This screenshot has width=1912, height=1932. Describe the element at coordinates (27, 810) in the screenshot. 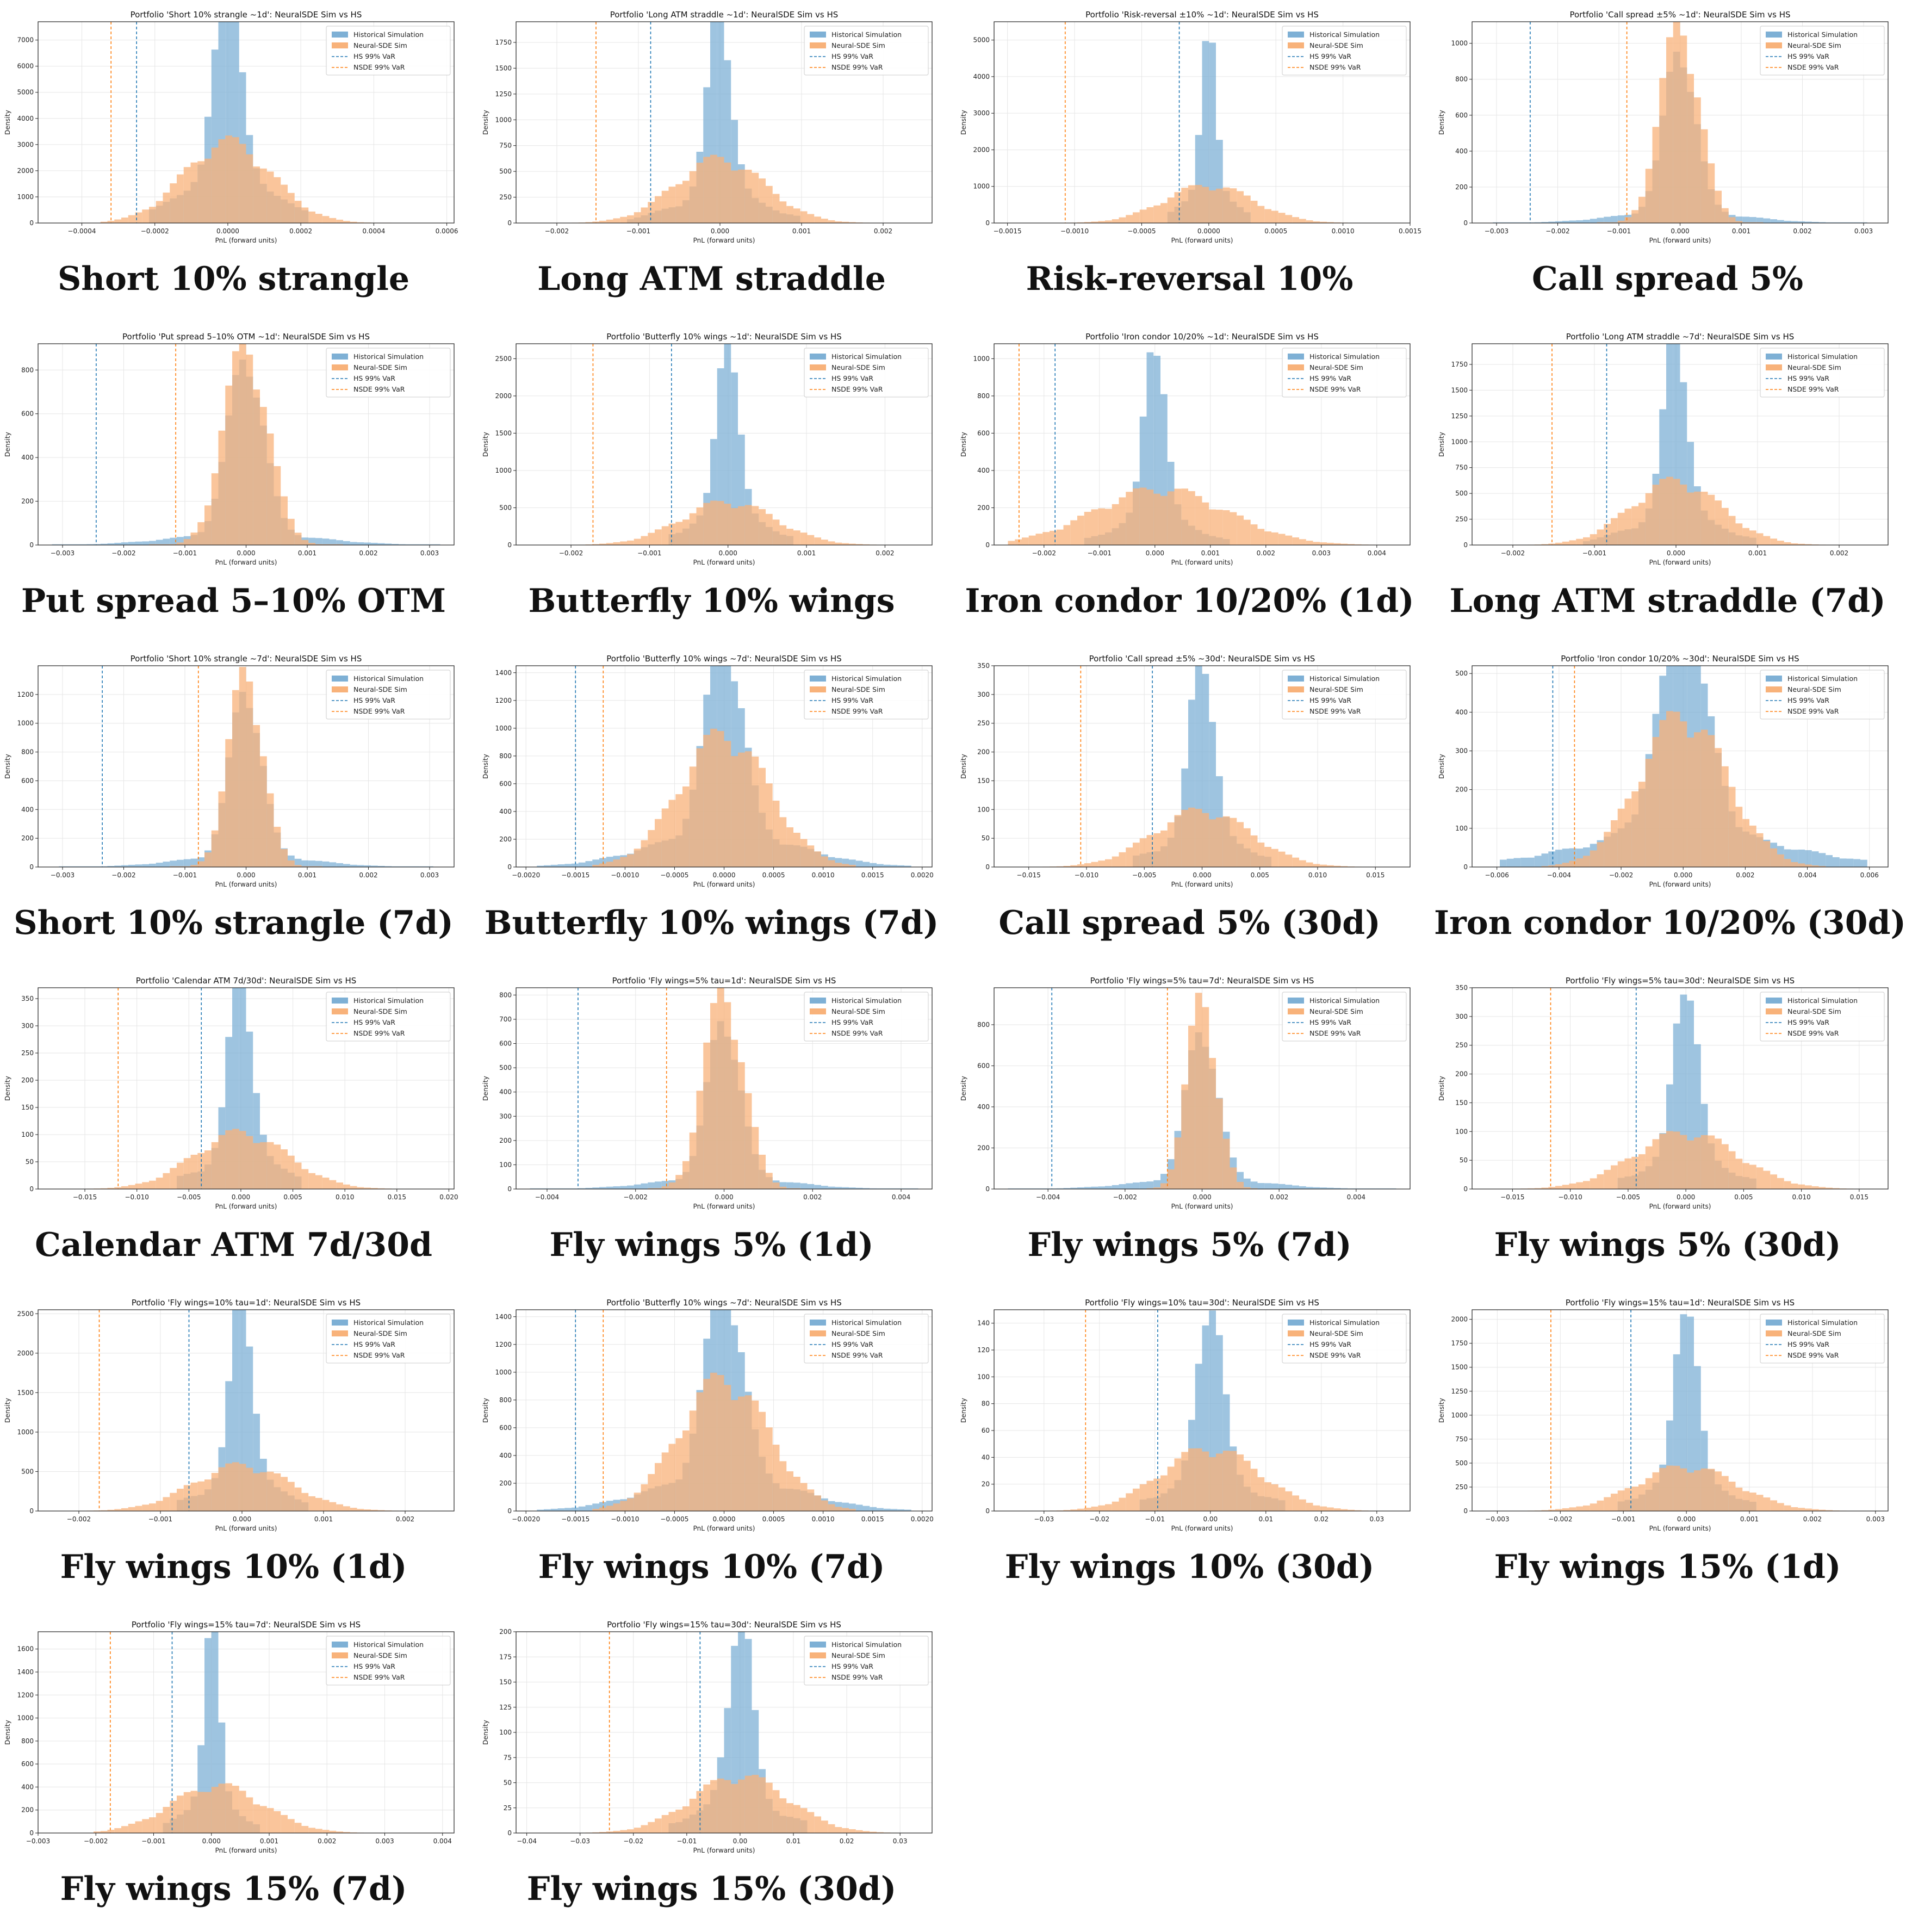

I see `y-tick-label: 400` at that location.